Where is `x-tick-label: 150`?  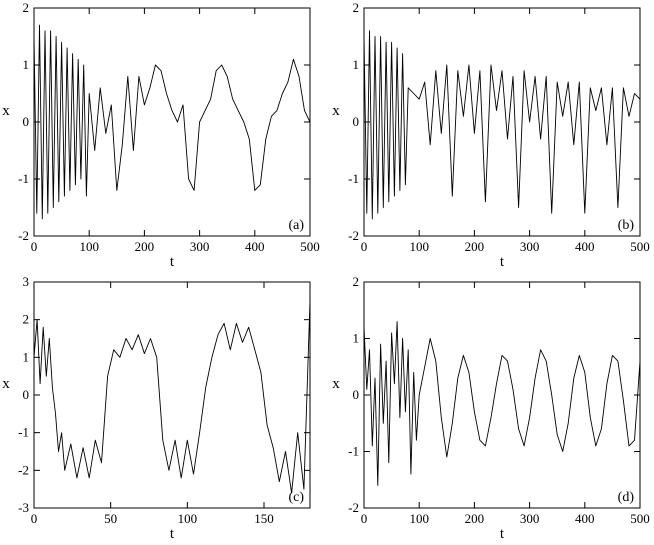 x-tick-label: 150 is located at coordinates (264, 518).